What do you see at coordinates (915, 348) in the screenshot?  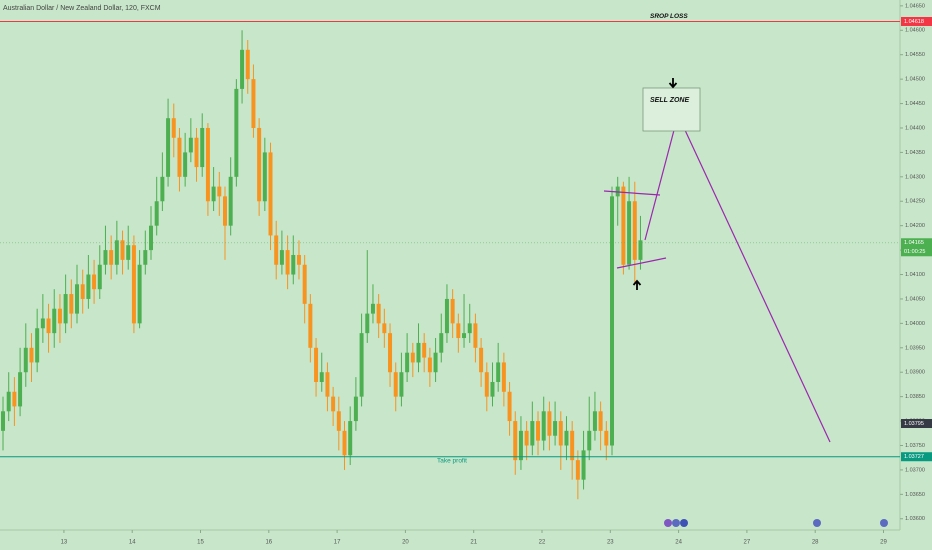 I see `y-tick-label: 1.03950` at bounding box center [915, 348].